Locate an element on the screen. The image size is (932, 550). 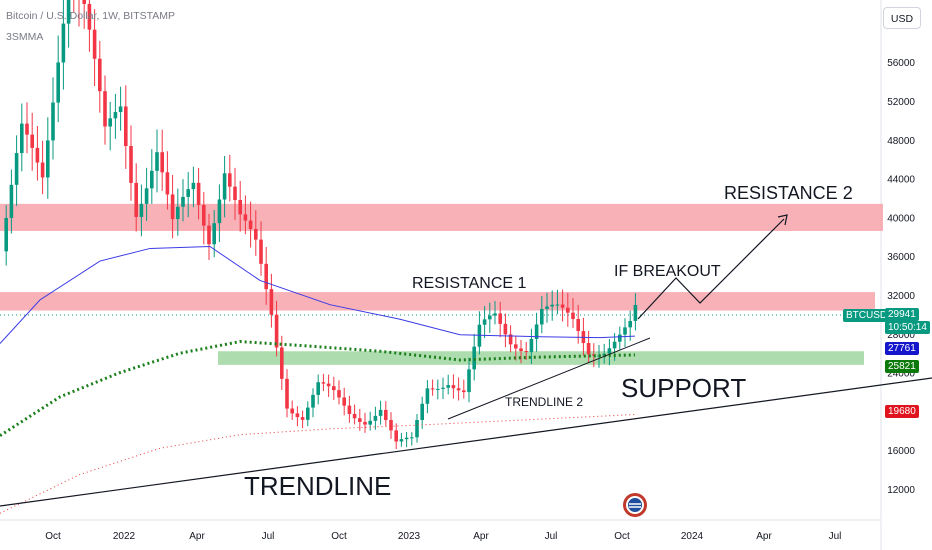
y-tick-label: 40000 is located at coordinates (901, 218).